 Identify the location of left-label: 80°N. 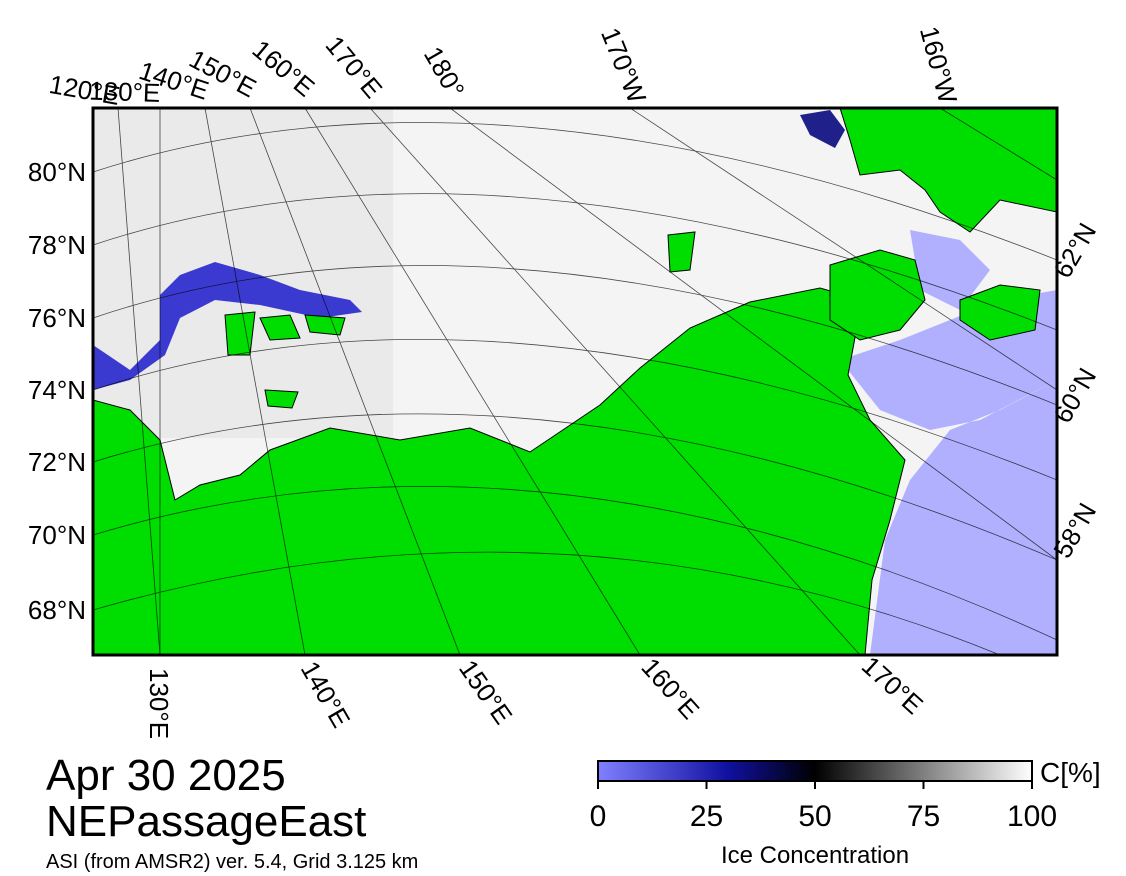
(57, 172).